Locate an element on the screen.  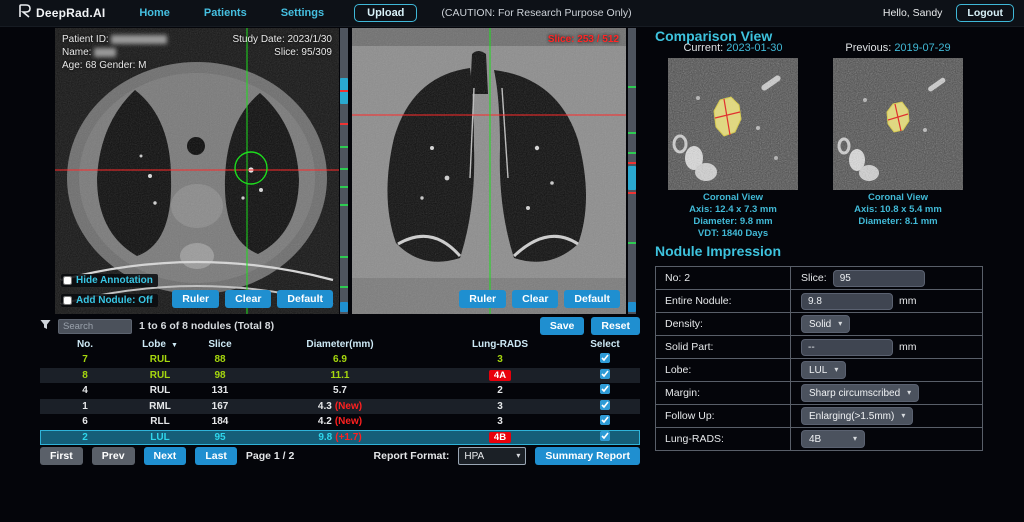
current-caption-axis: Axis: 12.4 x 7.3 mm is located at coordinates (733, 209).